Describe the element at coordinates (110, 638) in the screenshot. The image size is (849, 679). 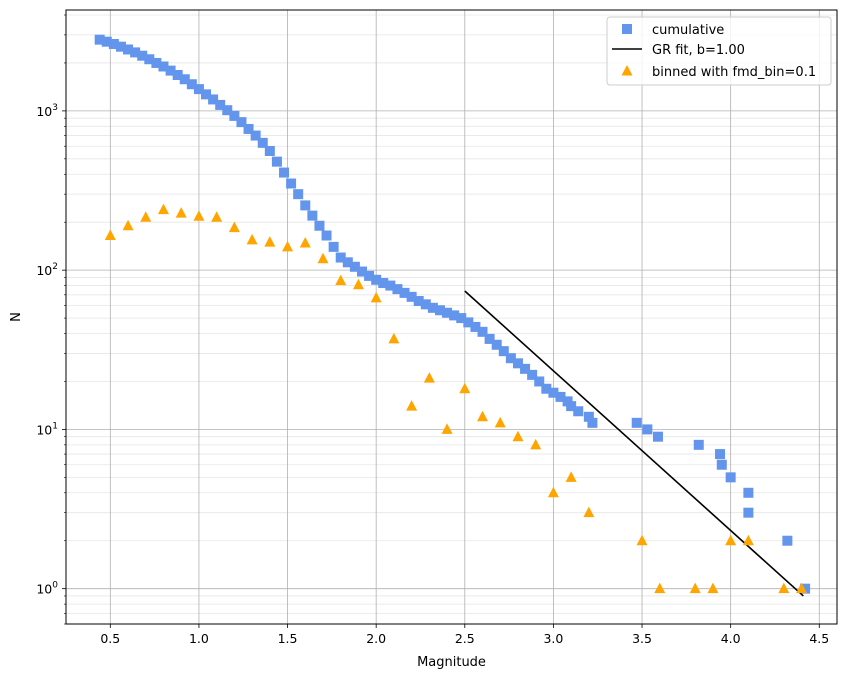
I see `x-tick-label: 0.5` at that location.